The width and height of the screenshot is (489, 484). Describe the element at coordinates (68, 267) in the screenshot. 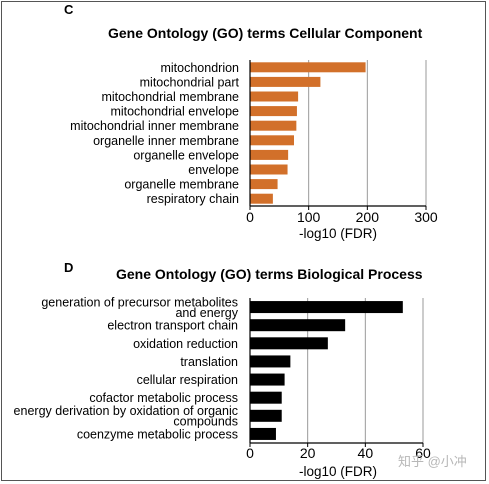

I see `panel-letter: D` at that location.